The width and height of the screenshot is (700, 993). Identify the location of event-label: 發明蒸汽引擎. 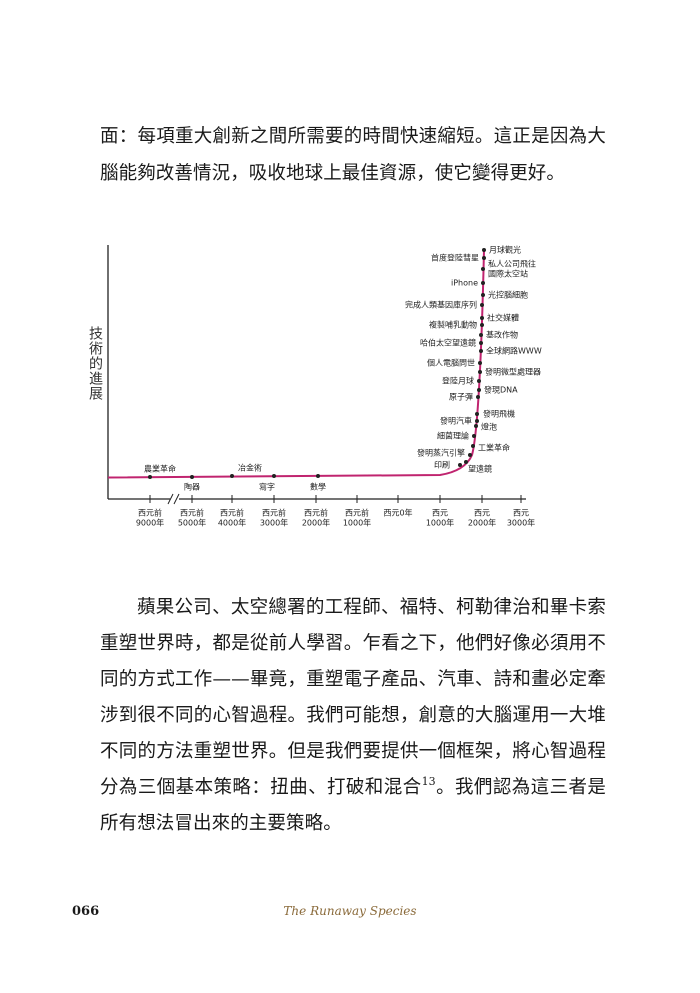
(441, 453).